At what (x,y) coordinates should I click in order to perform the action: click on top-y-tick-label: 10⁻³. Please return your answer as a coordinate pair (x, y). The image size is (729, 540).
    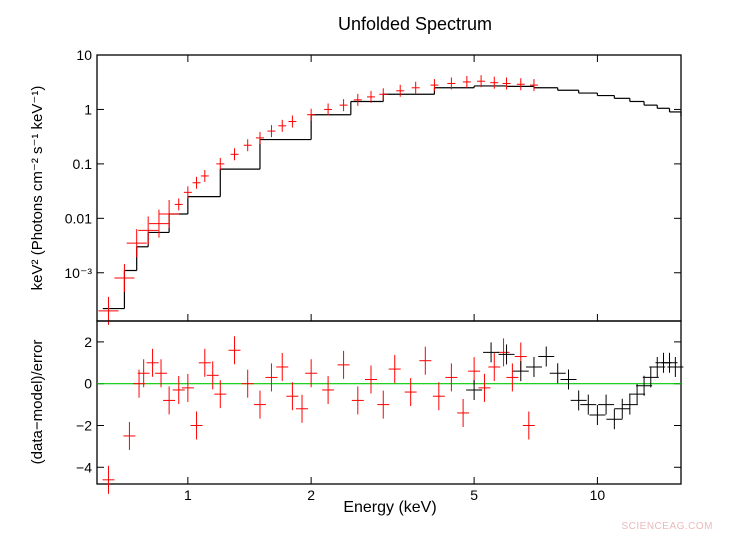
    Looking at the image, I should click on (78, 273).